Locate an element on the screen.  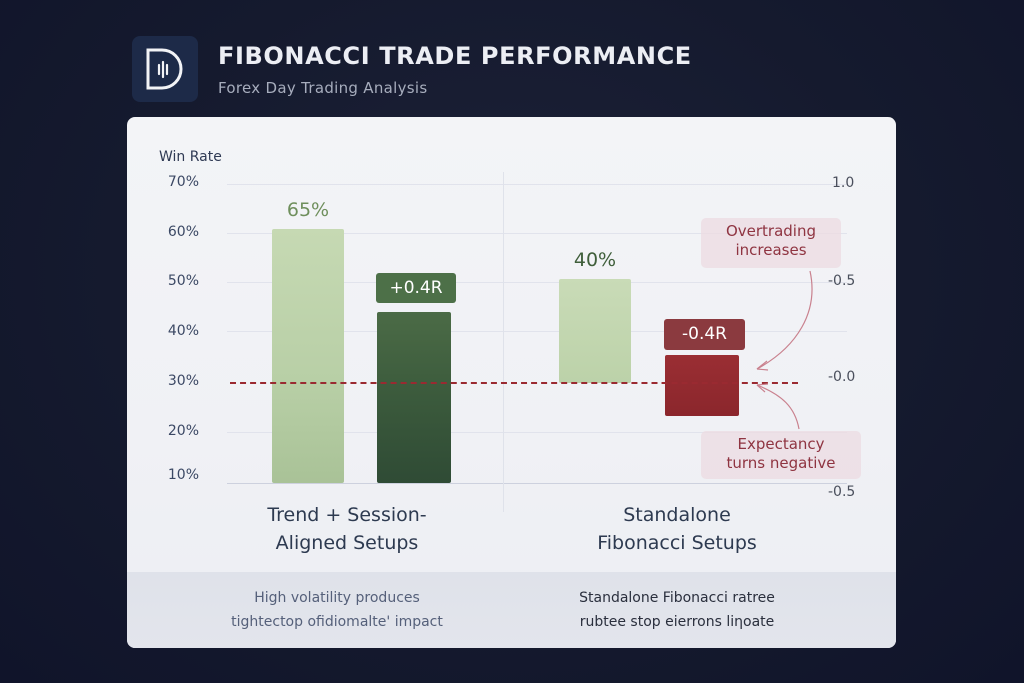
callout-text: turns negative is located at coordinates (781, 463).